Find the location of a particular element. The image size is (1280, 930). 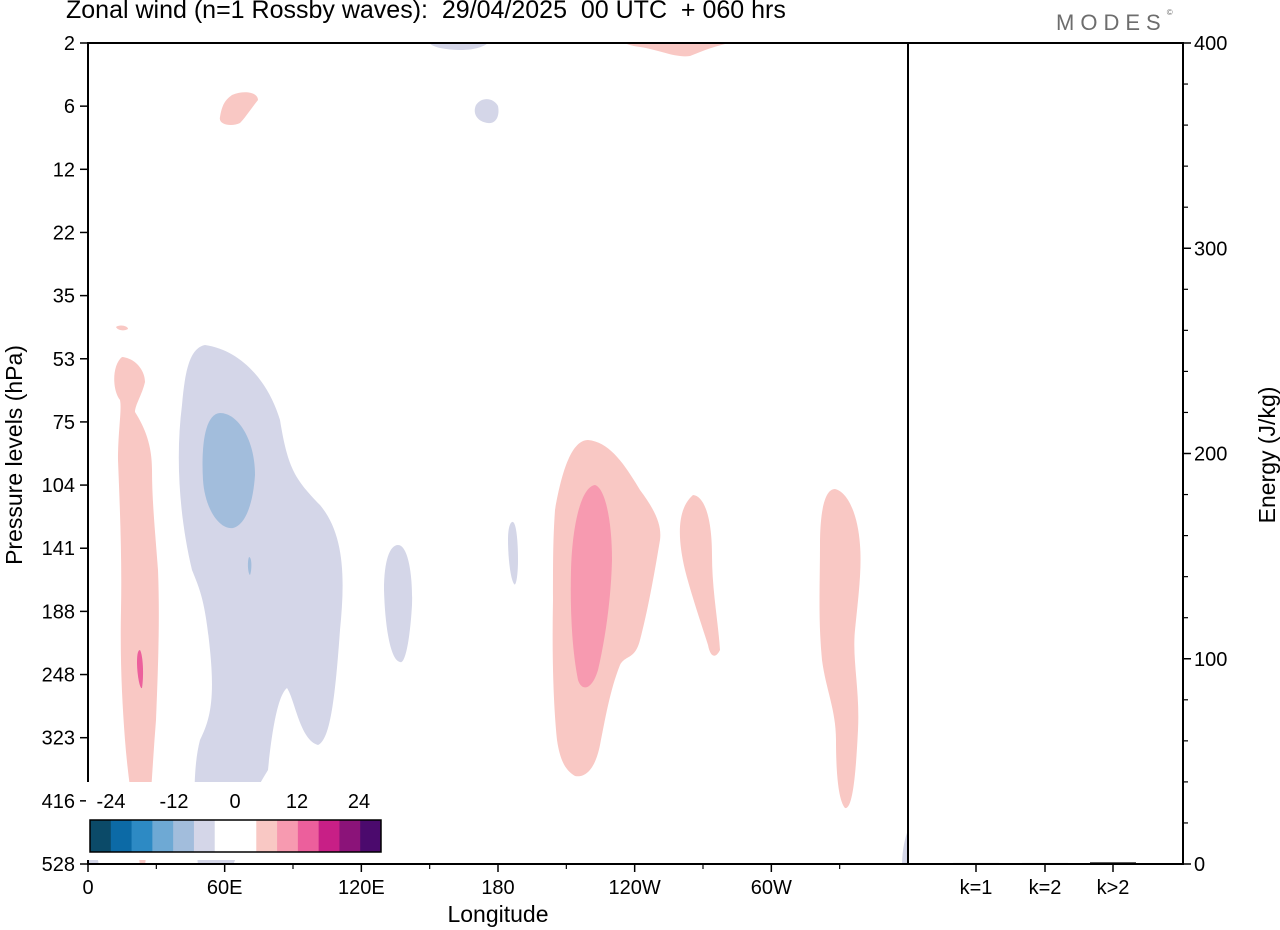

colorbar-frame is located at coordinates (235, 836).